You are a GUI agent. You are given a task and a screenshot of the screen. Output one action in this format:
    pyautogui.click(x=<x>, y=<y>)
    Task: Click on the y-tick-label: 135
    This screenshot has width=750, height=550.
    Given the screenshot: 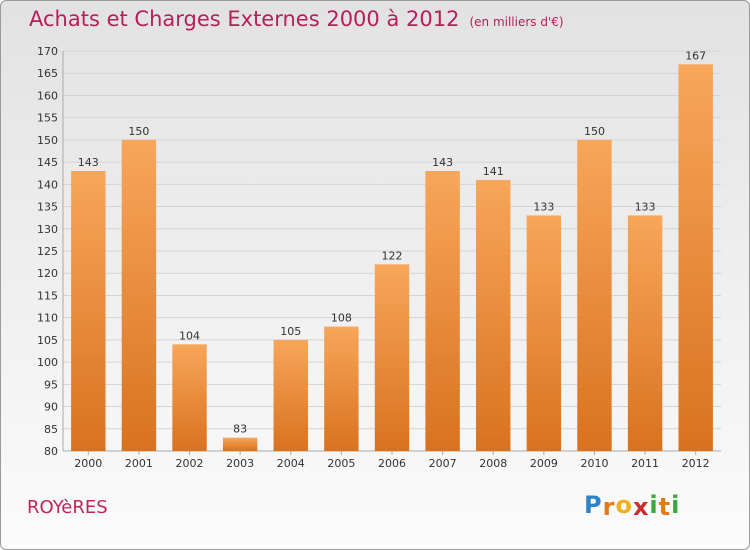 What is the action you would take?
    pyautogui.click(x=47, y=207)
    